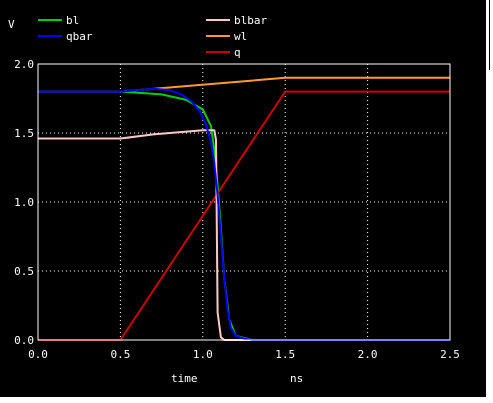 The image size is (493, 403). Describe the element at coordinates (24, 340) in the screenshot. I see `y-tick-label: 0.0` at that location.